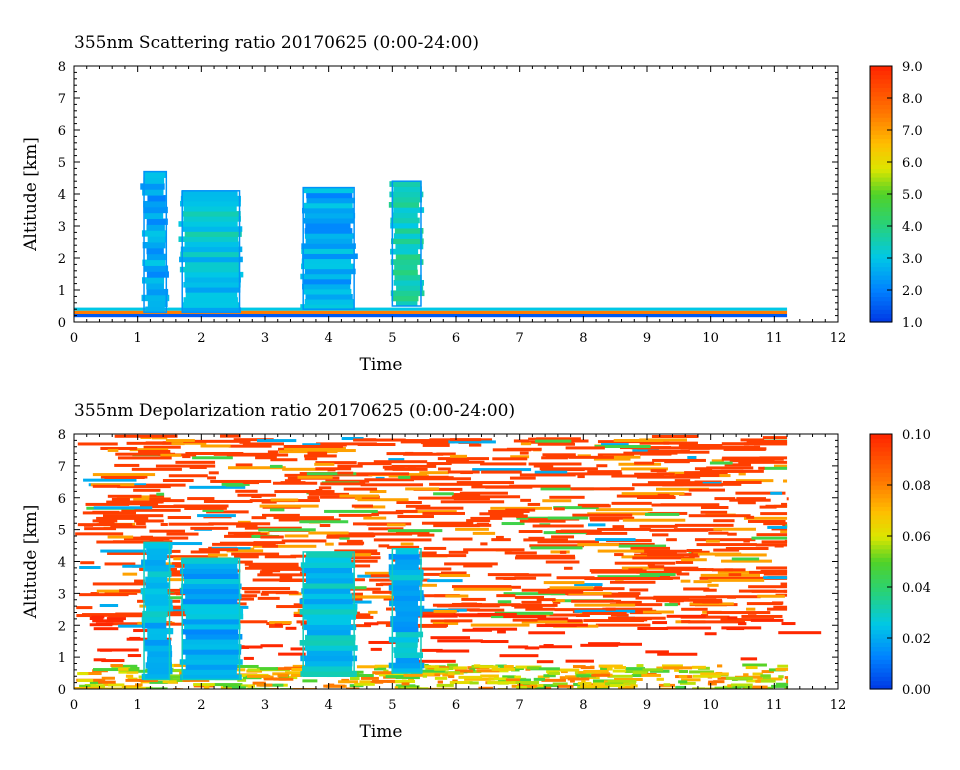 The image size is (960, 770). Describe the element at coordinates (329, 338) in the screenshot. I see `x-tick-label: 4` at that location.